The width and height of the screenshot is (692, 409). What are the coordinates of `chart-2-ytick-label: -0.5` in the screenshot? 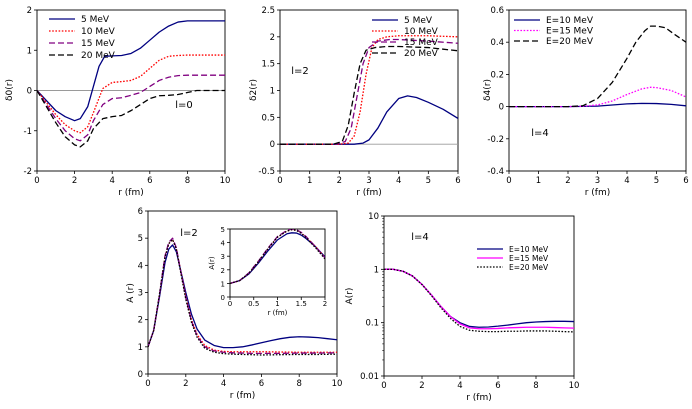 It's located at (266, 172).